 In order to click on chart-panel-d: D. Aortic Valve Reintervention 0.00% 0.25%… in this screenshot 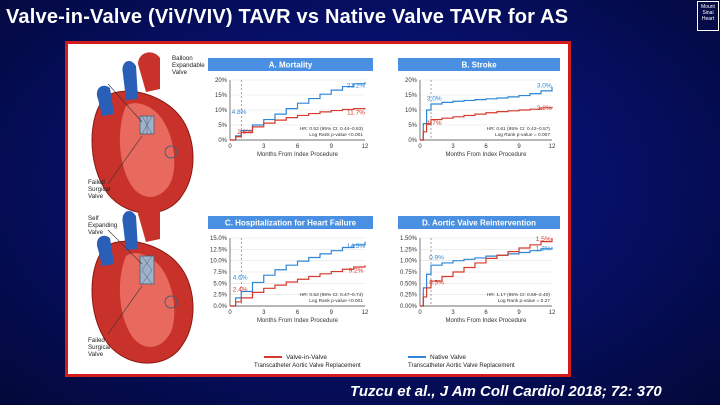, I will do `click(479, 270)`.